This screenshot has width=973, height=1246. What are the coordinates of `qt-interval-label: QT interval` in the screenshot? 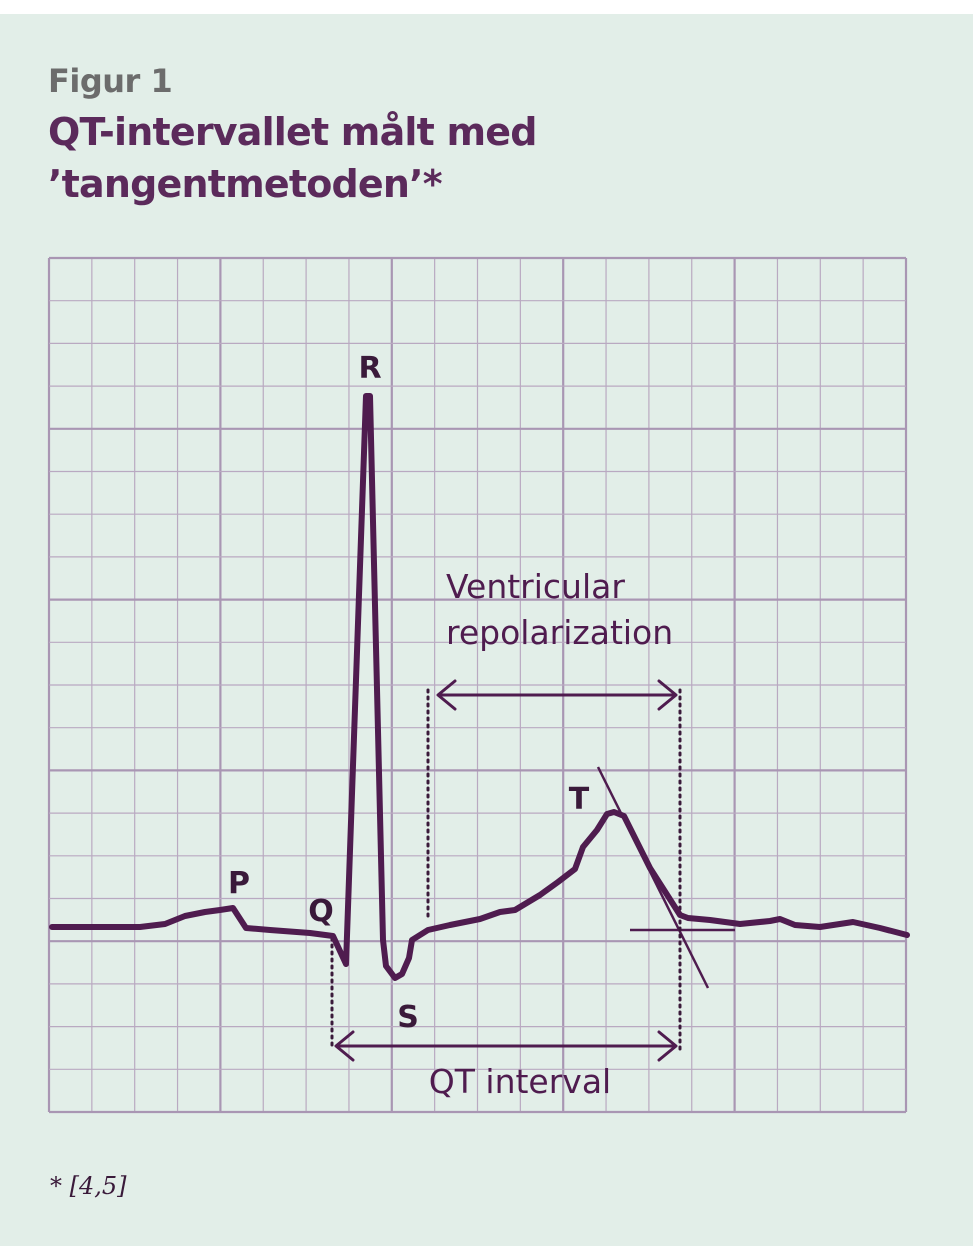 It's located at (520, 1081).